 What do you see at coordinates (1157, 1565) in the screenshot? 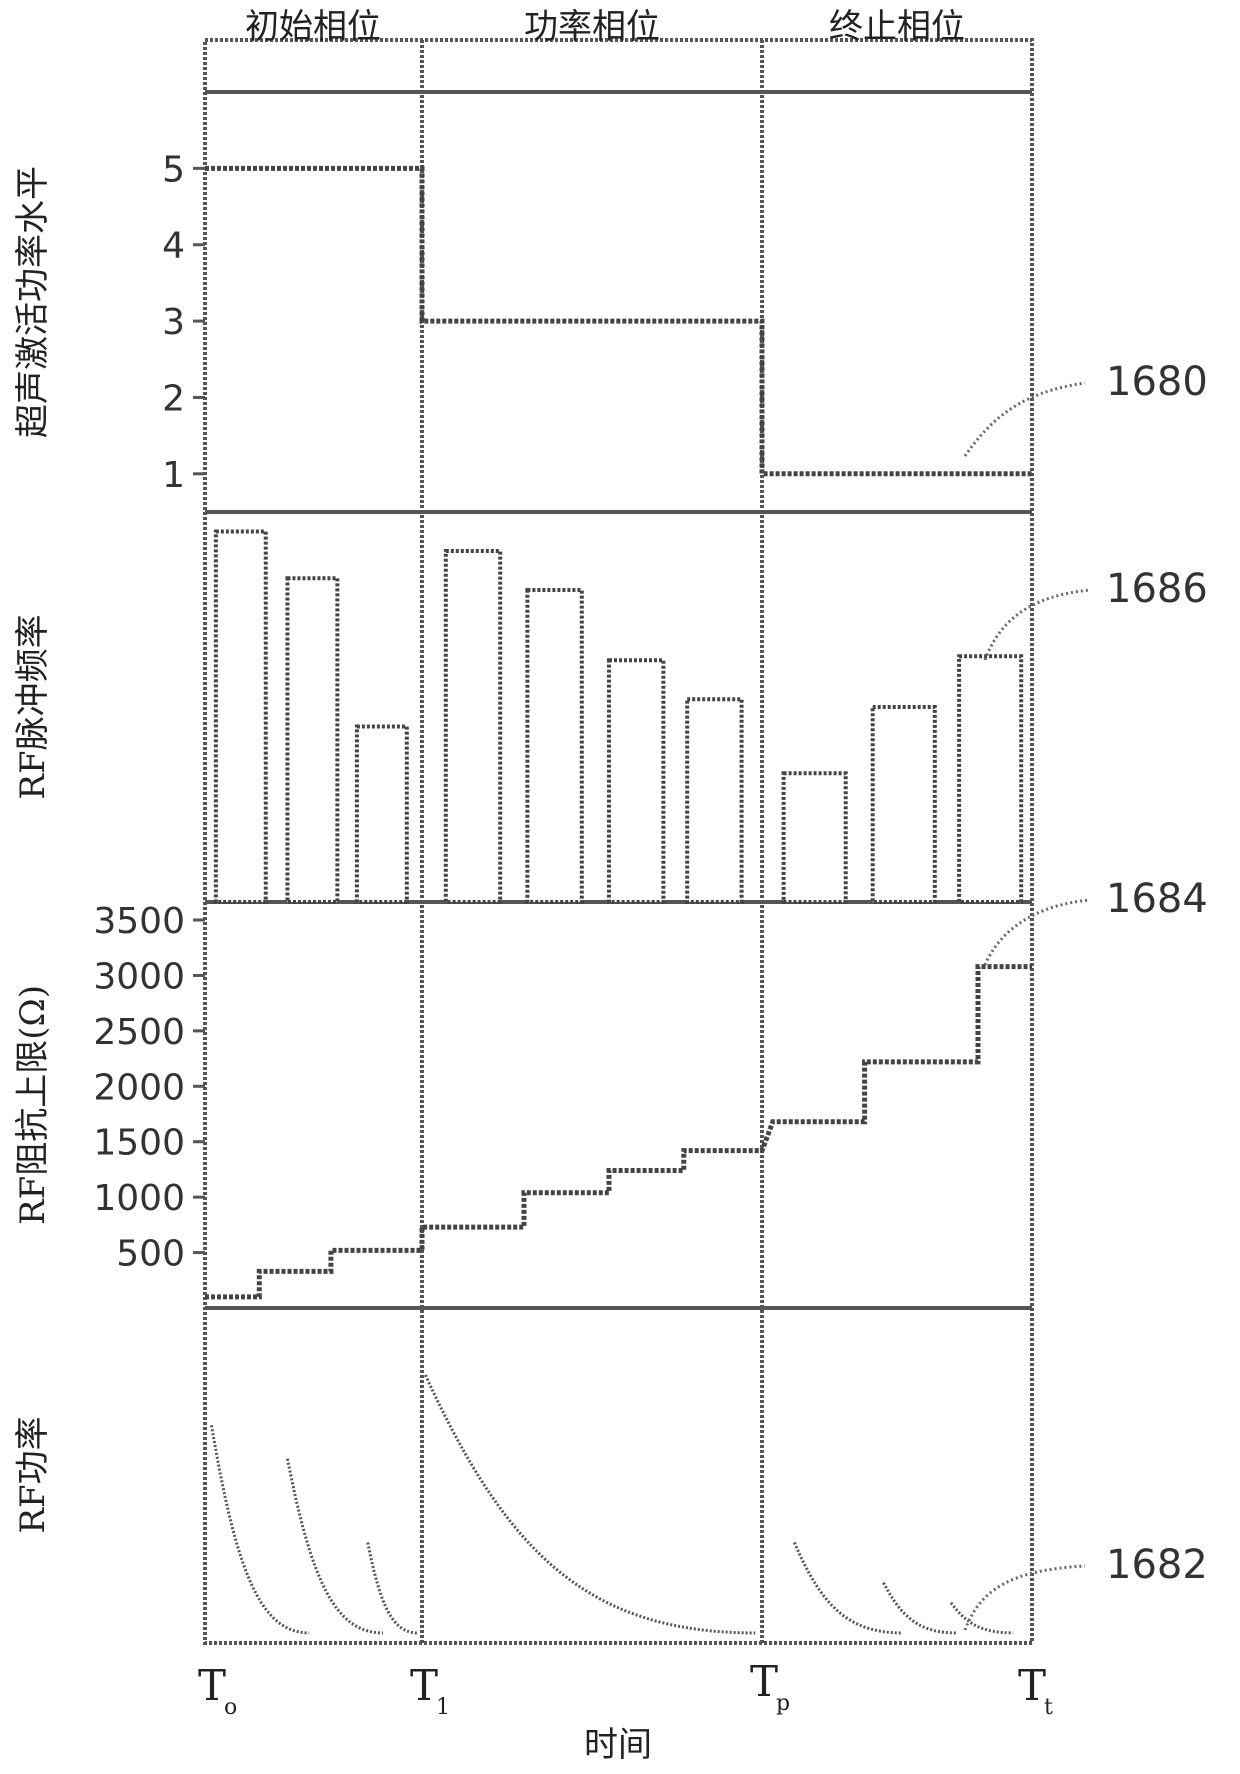
I see `ref-label-1682: 1682` at bounding box center [1157, 1565].